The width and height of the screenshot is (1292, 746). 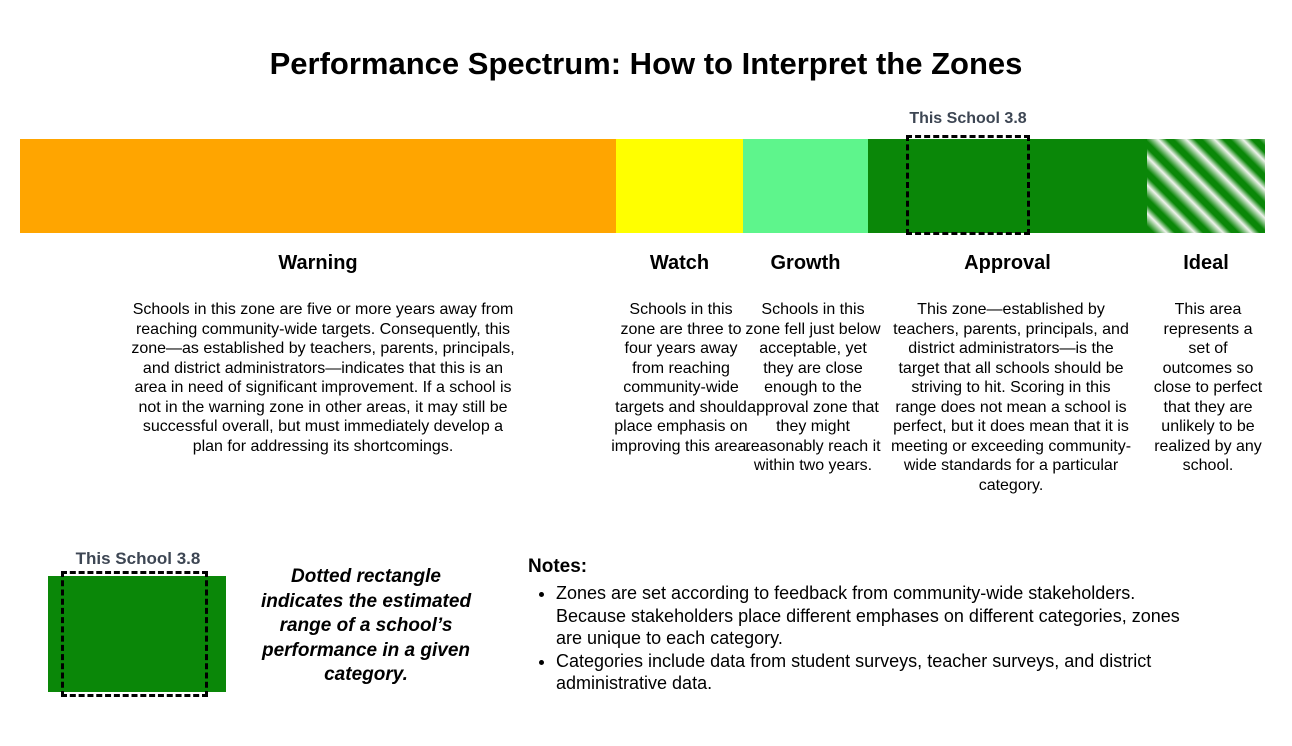 What do you see at coordinates (805, 263) in the screenshot?
I see `zone-label-growth: Growth` at bounding box center [805, 263].